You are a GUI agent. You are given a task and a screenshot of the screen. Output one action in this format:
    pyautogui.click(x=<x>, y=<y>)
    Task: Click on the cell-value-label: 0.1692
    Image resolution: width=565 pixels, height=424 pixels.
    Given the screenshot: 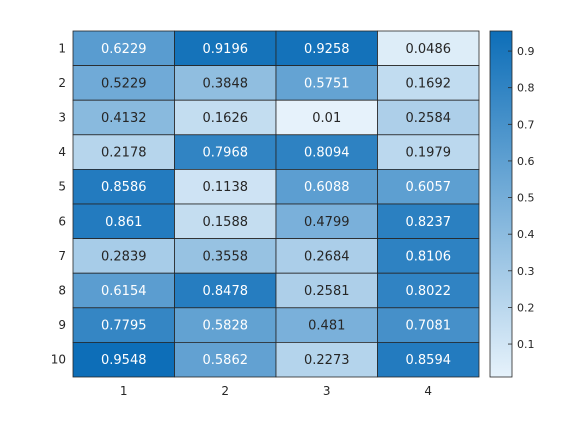 What is the action you would take?
    pyautogui.click(x=429, y=83)
    